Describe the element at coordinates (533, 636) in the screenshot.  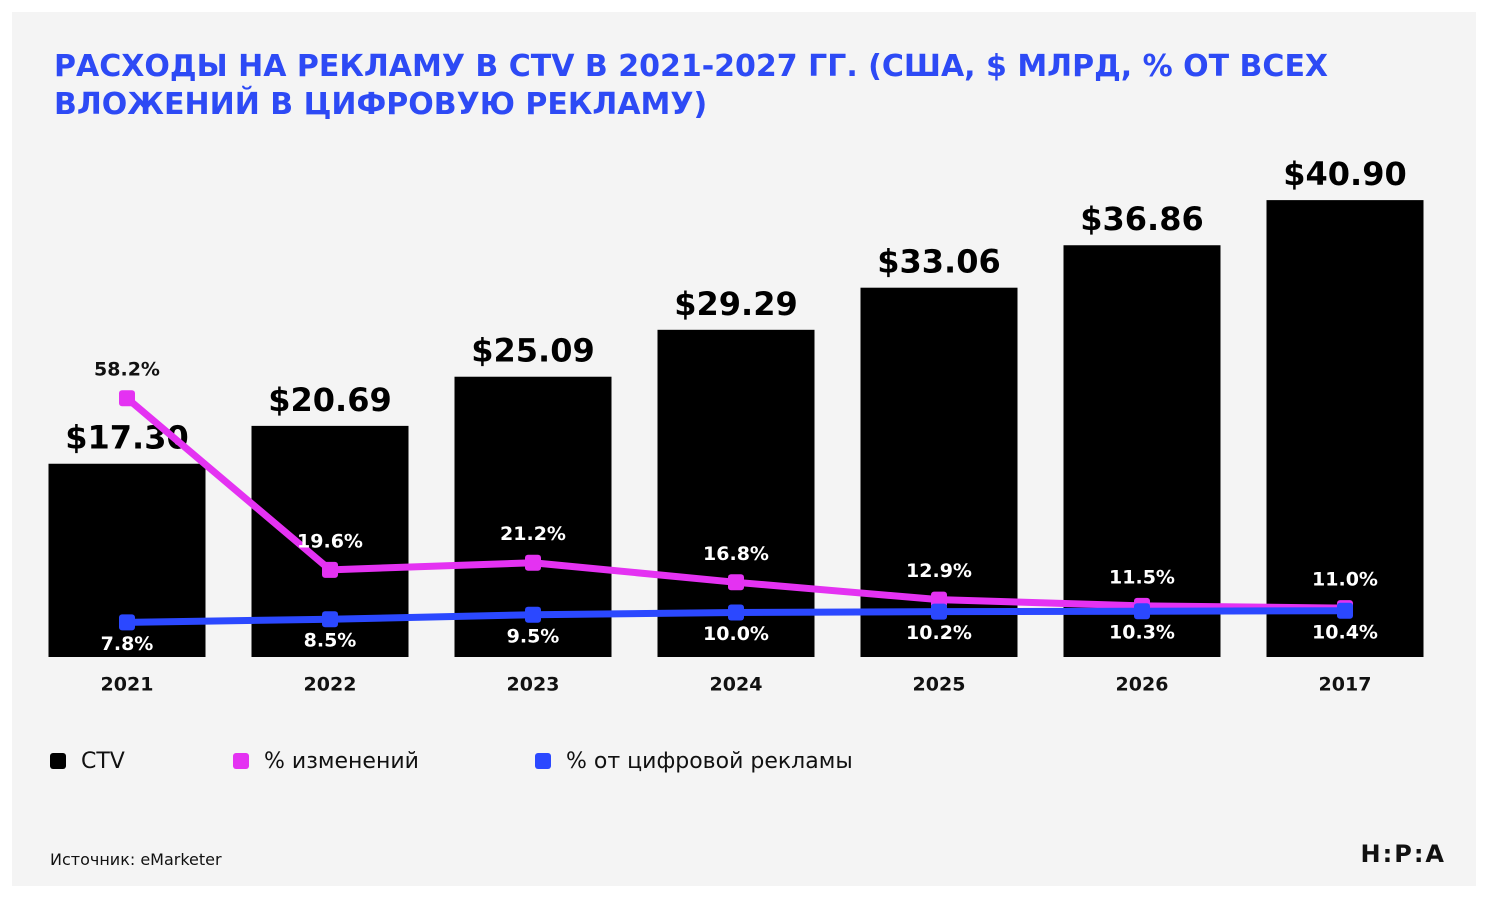
I see `line-value-label: 9.5%` at that location.